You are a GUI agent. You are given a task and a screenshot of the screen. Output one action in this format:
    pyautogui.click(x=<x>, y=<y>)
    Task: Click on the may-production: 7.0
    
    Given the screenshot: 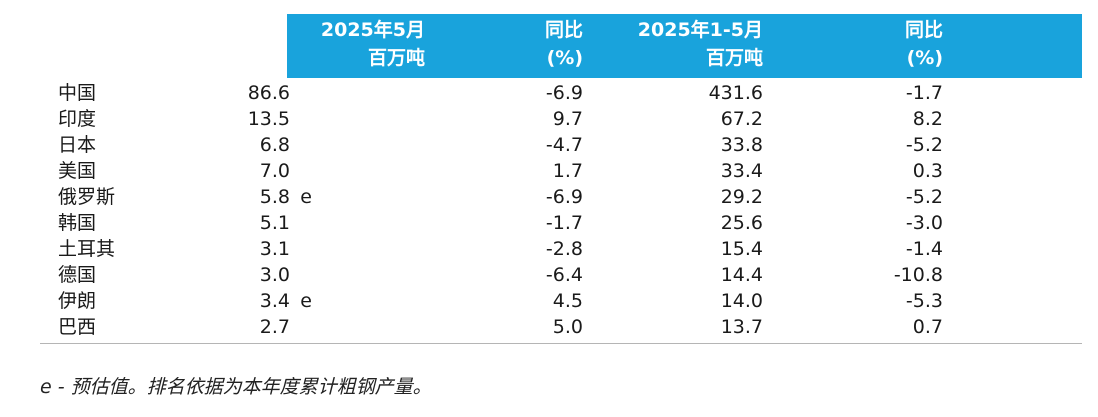 What is the action you would take?
    pyautogui.click(x=286, y=171)
    